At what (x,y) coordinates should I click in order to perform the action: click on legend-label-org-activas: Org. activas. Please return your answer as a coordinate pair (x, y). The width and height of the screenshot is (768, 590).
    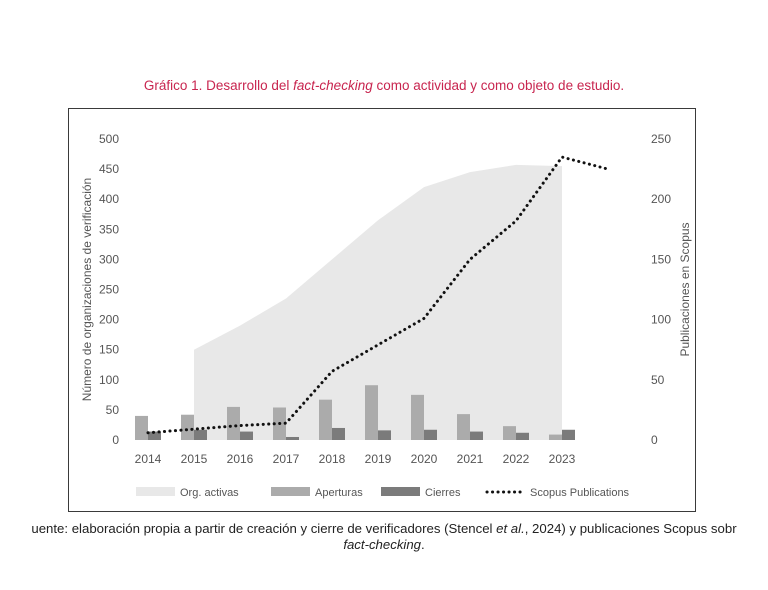
    Looking at the image, I should click on (209, 493).